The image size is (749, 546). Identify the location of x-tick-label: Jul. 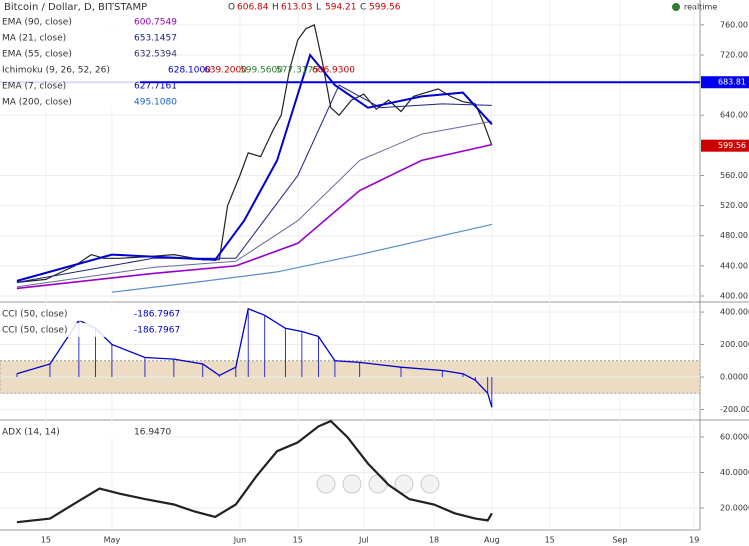
(363, 540).